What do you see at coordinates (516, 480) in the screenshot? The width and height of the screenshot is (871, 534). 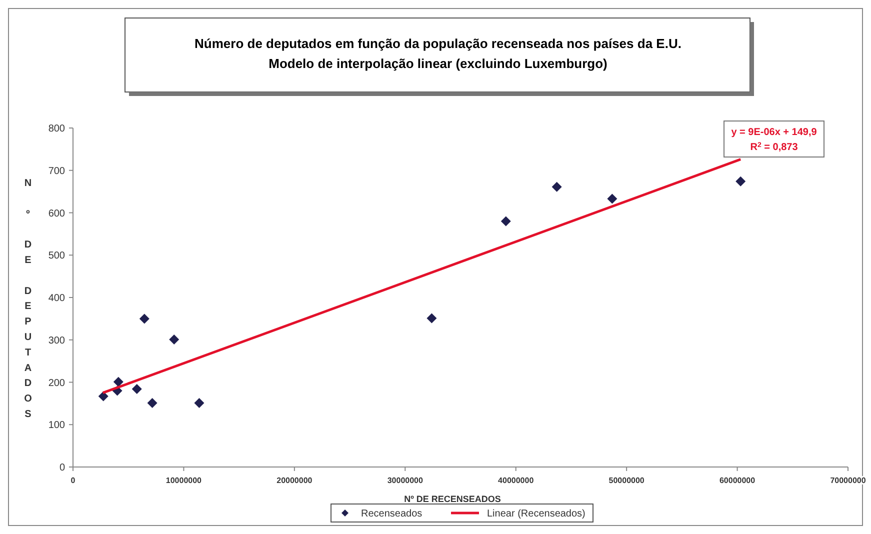 I see `x-tick-label: 40000000` at bounding box center [516, 480].